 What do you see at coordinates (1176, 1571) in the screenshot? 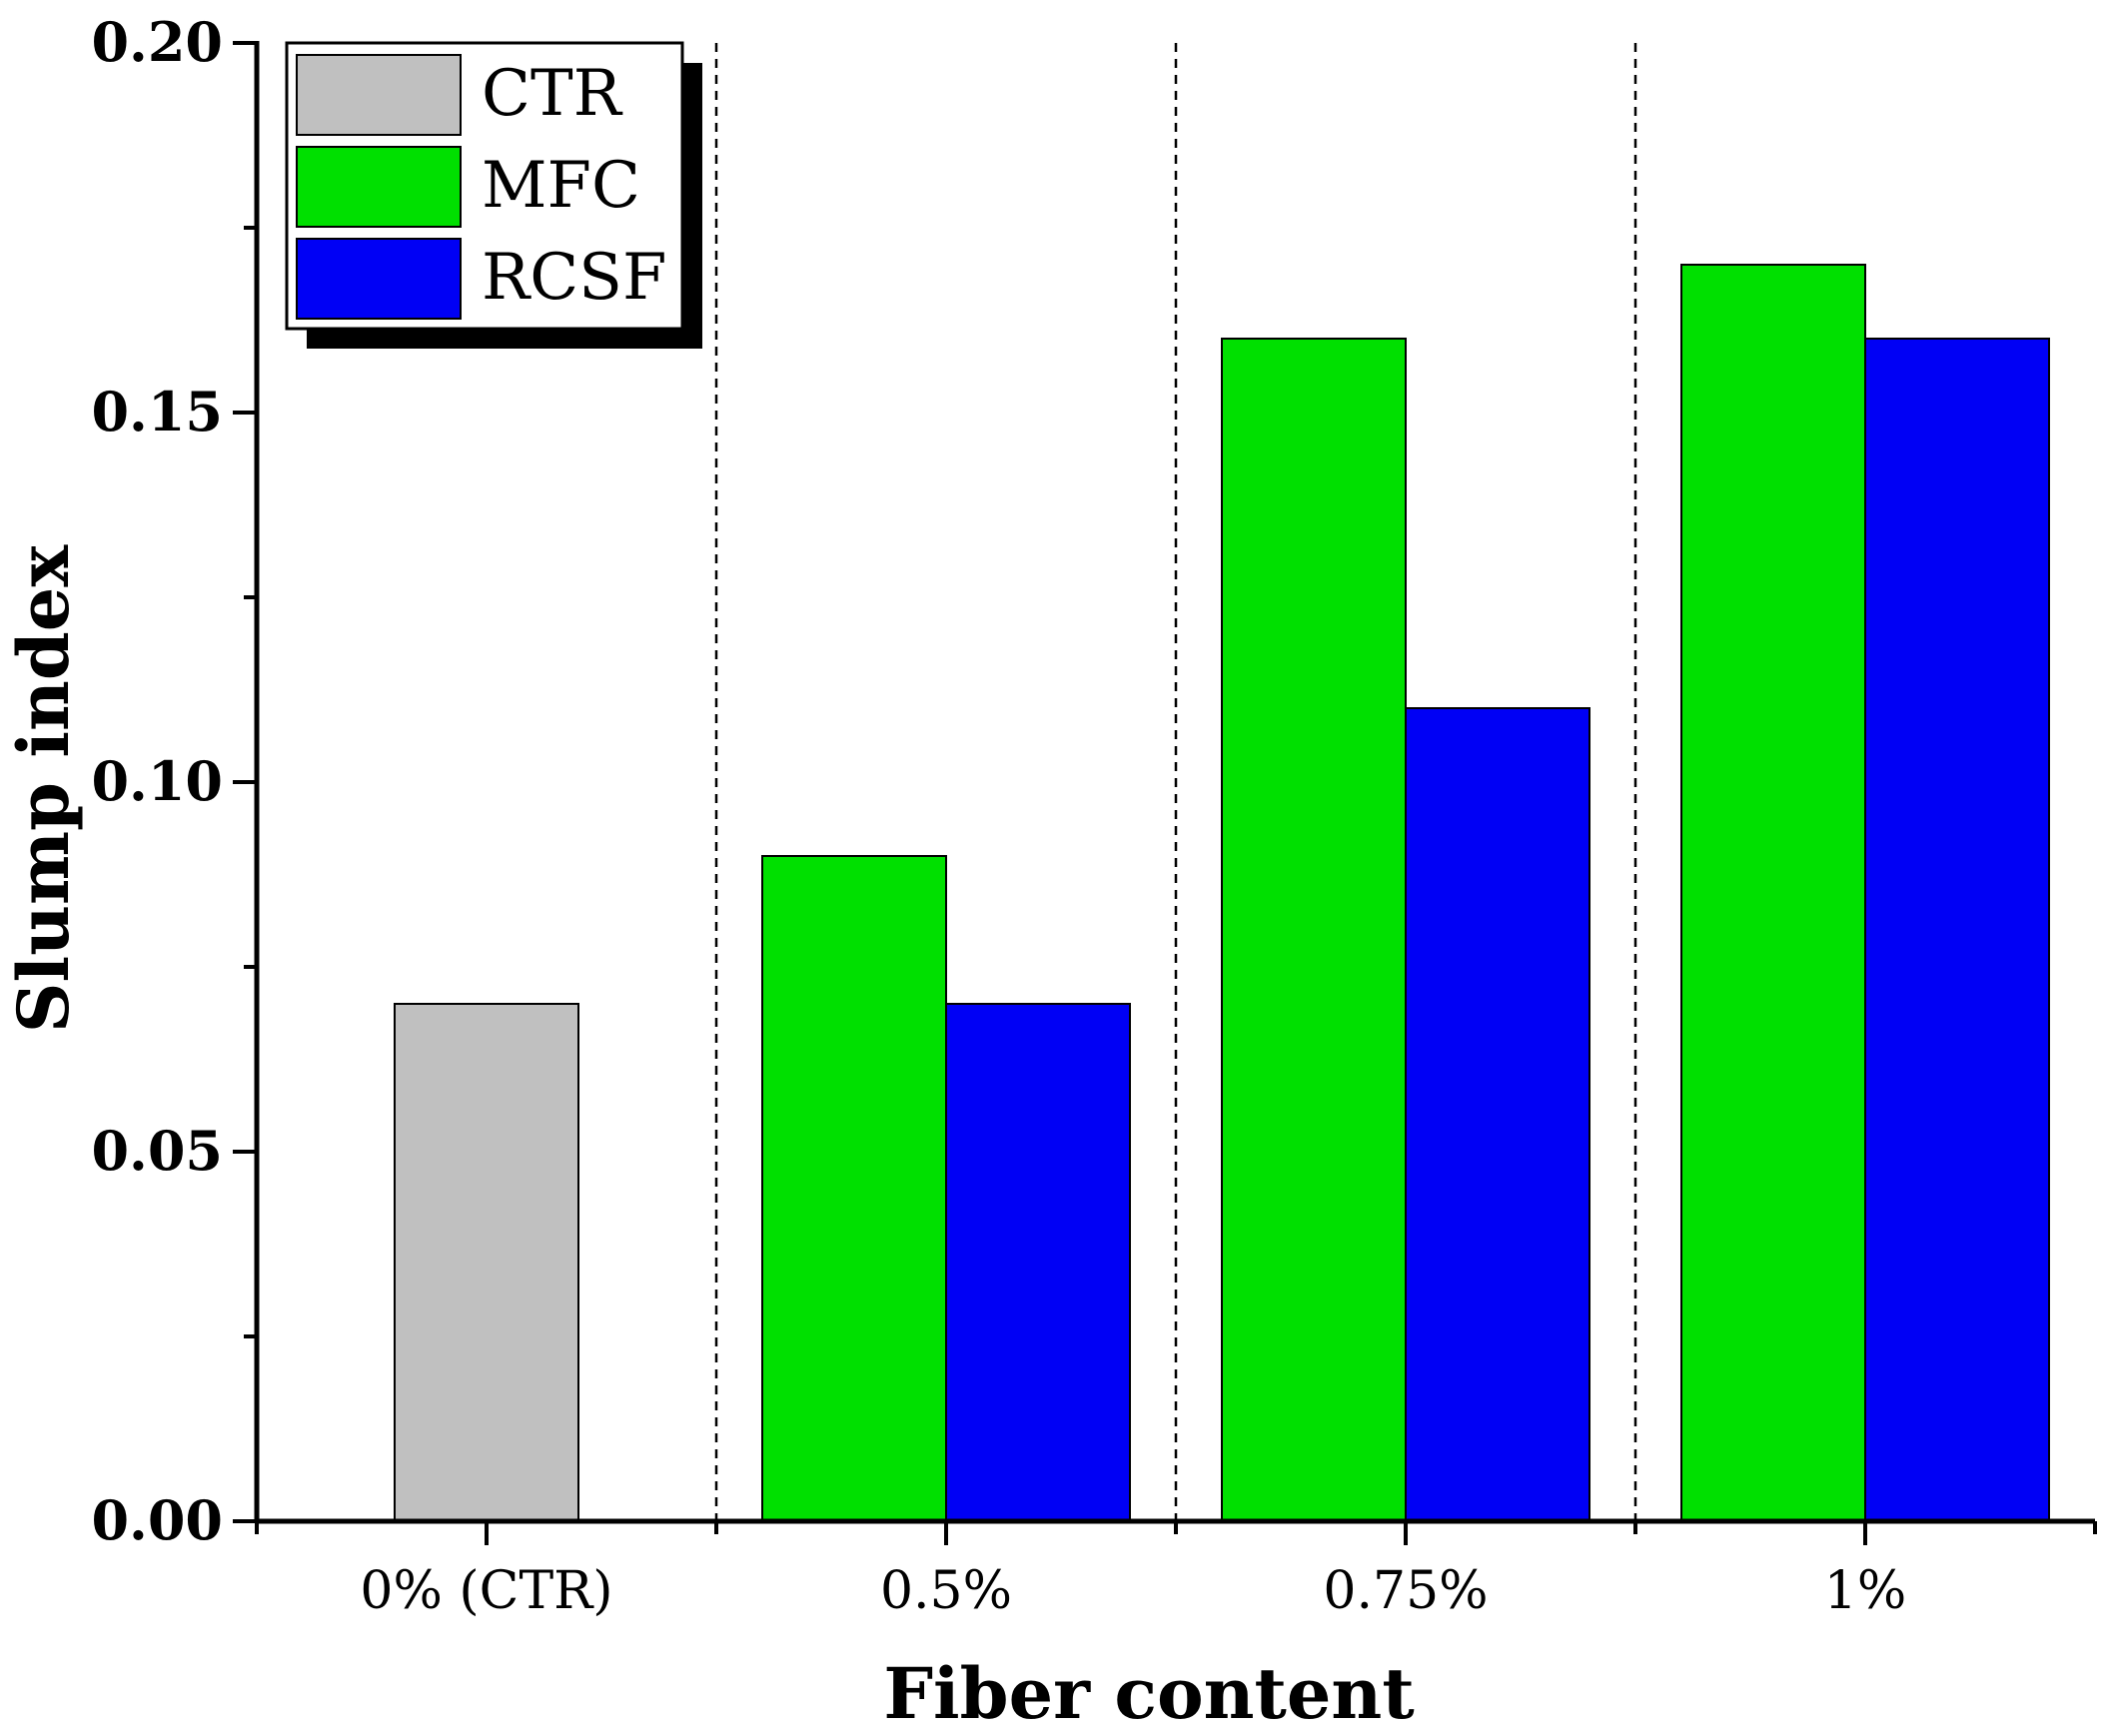
I see `x-axis-ticks: 0% (CTR) 0.5% 0.75% 1%` at bounding box center [1176, 1571].